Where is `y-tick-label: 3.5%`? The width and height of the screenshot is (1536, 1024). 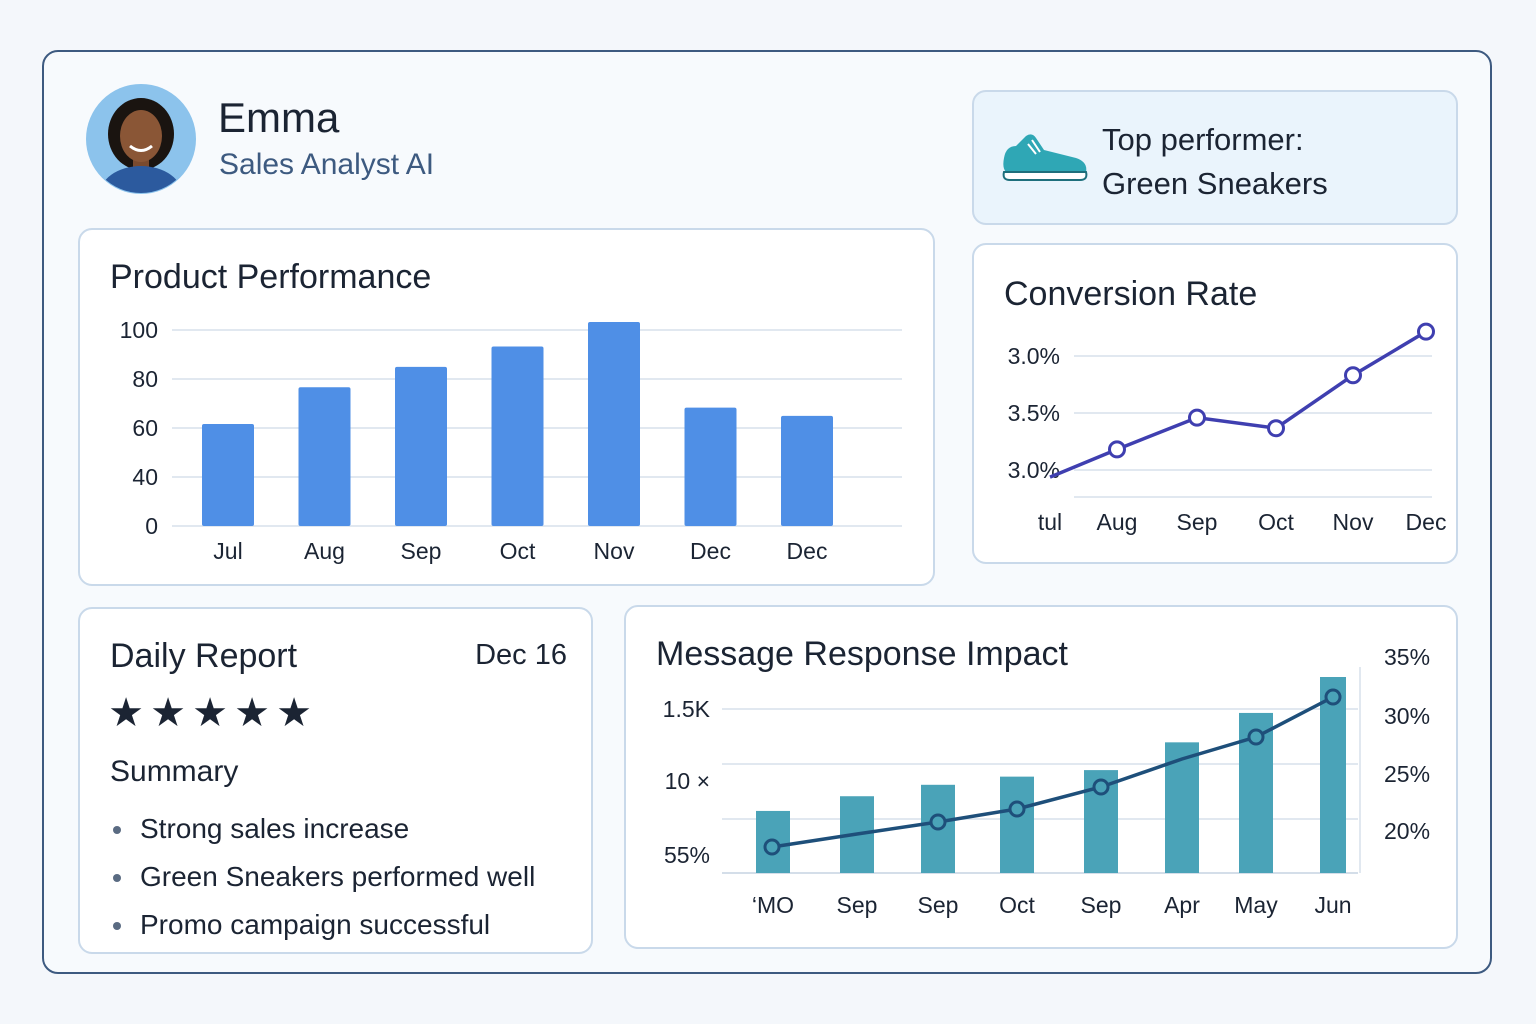 y-tick-label: 3.5% is located at coordinates (1034, 413).